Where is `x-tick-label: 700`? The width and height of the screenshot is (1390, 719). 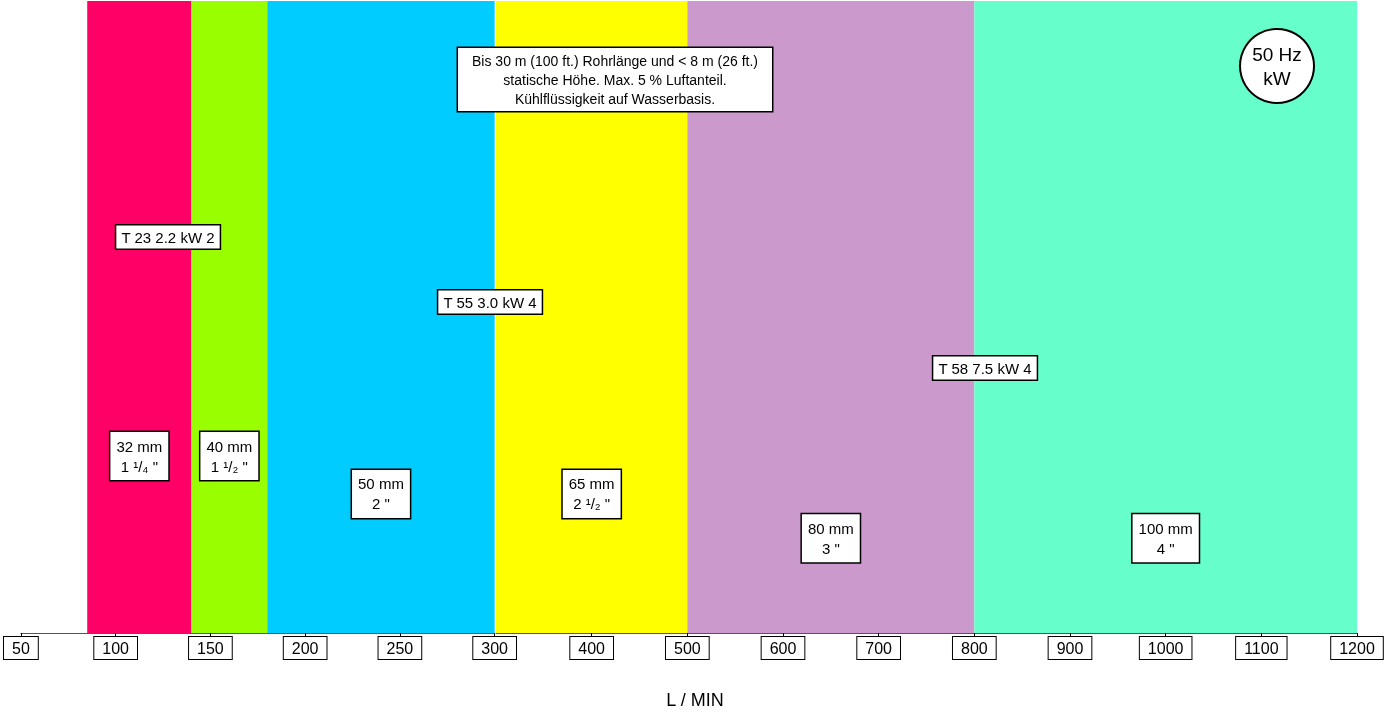
x-tick-label: 700 is located at coordinates (879, 648).